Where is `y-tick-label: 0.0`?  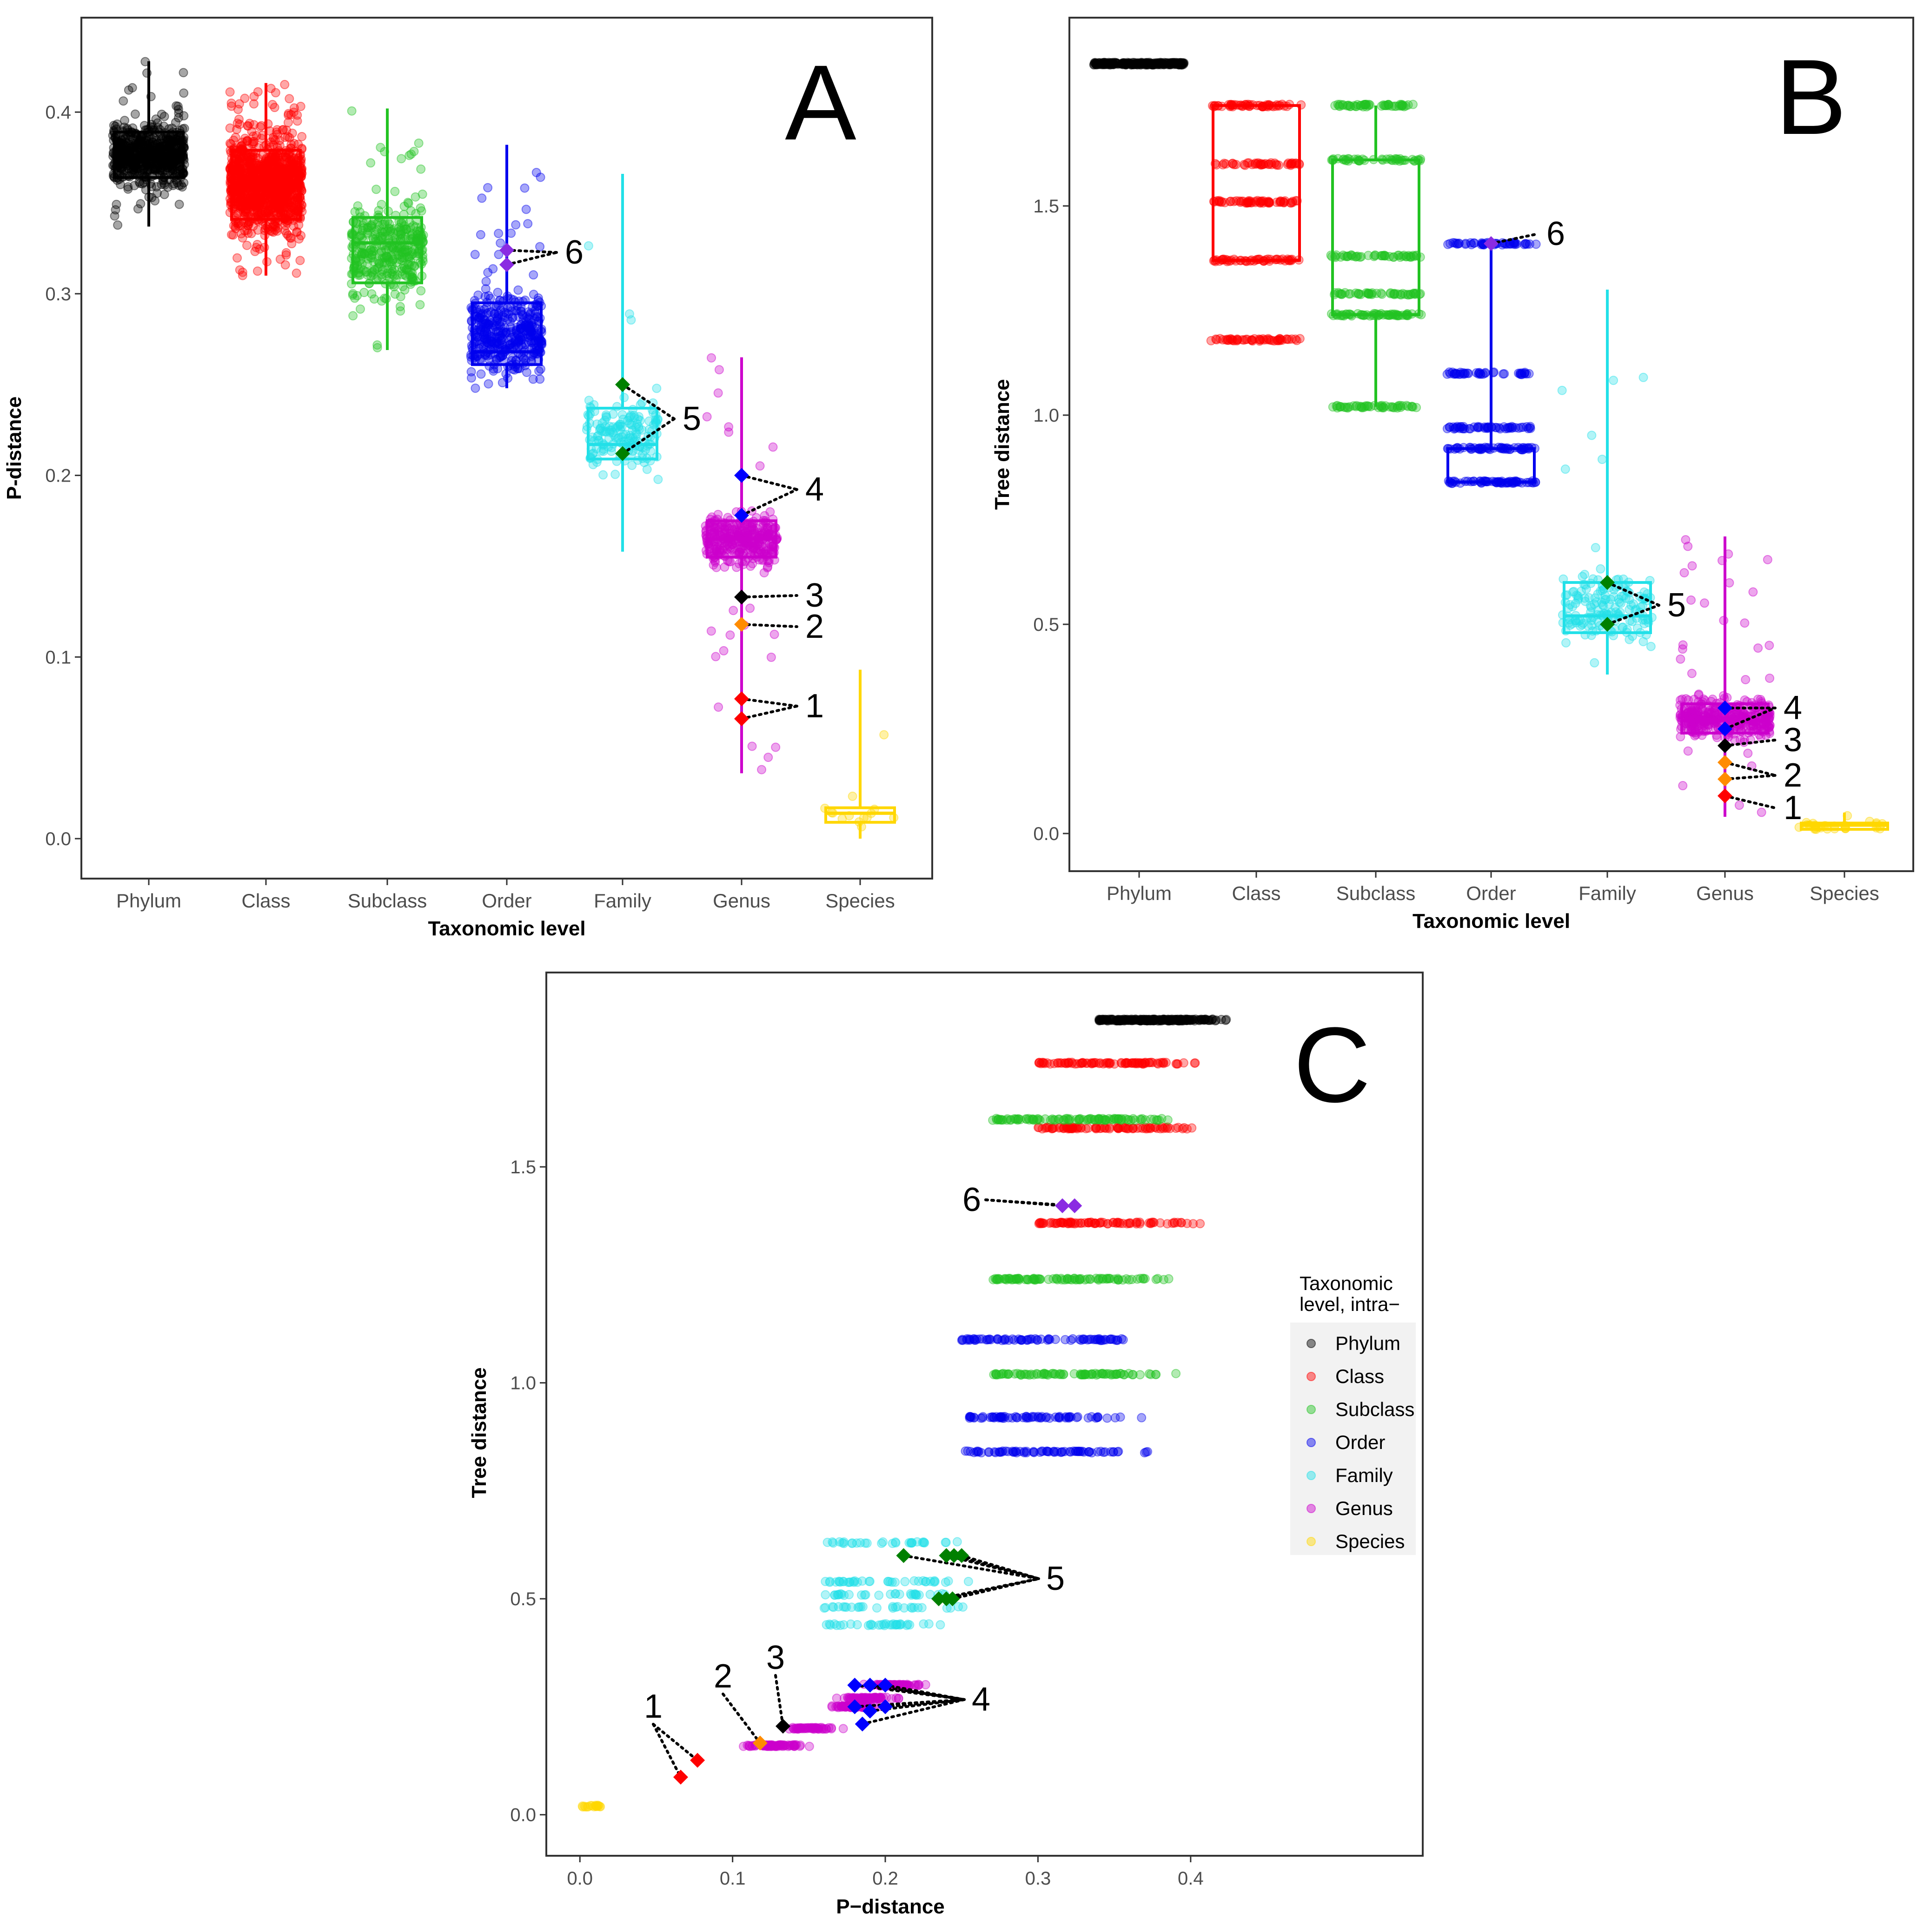 y-tick-label: 0.0 is located at coordinates (1046, 834).